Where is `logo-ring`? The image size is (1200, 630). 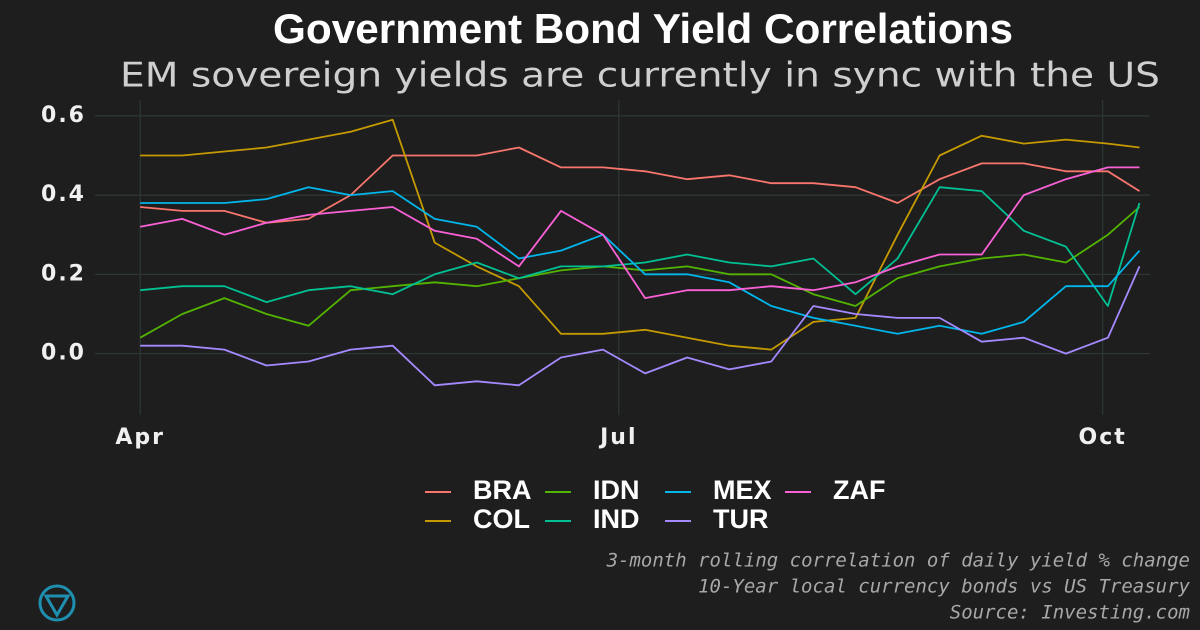 logo-ring is located at coordinates (57, 603).